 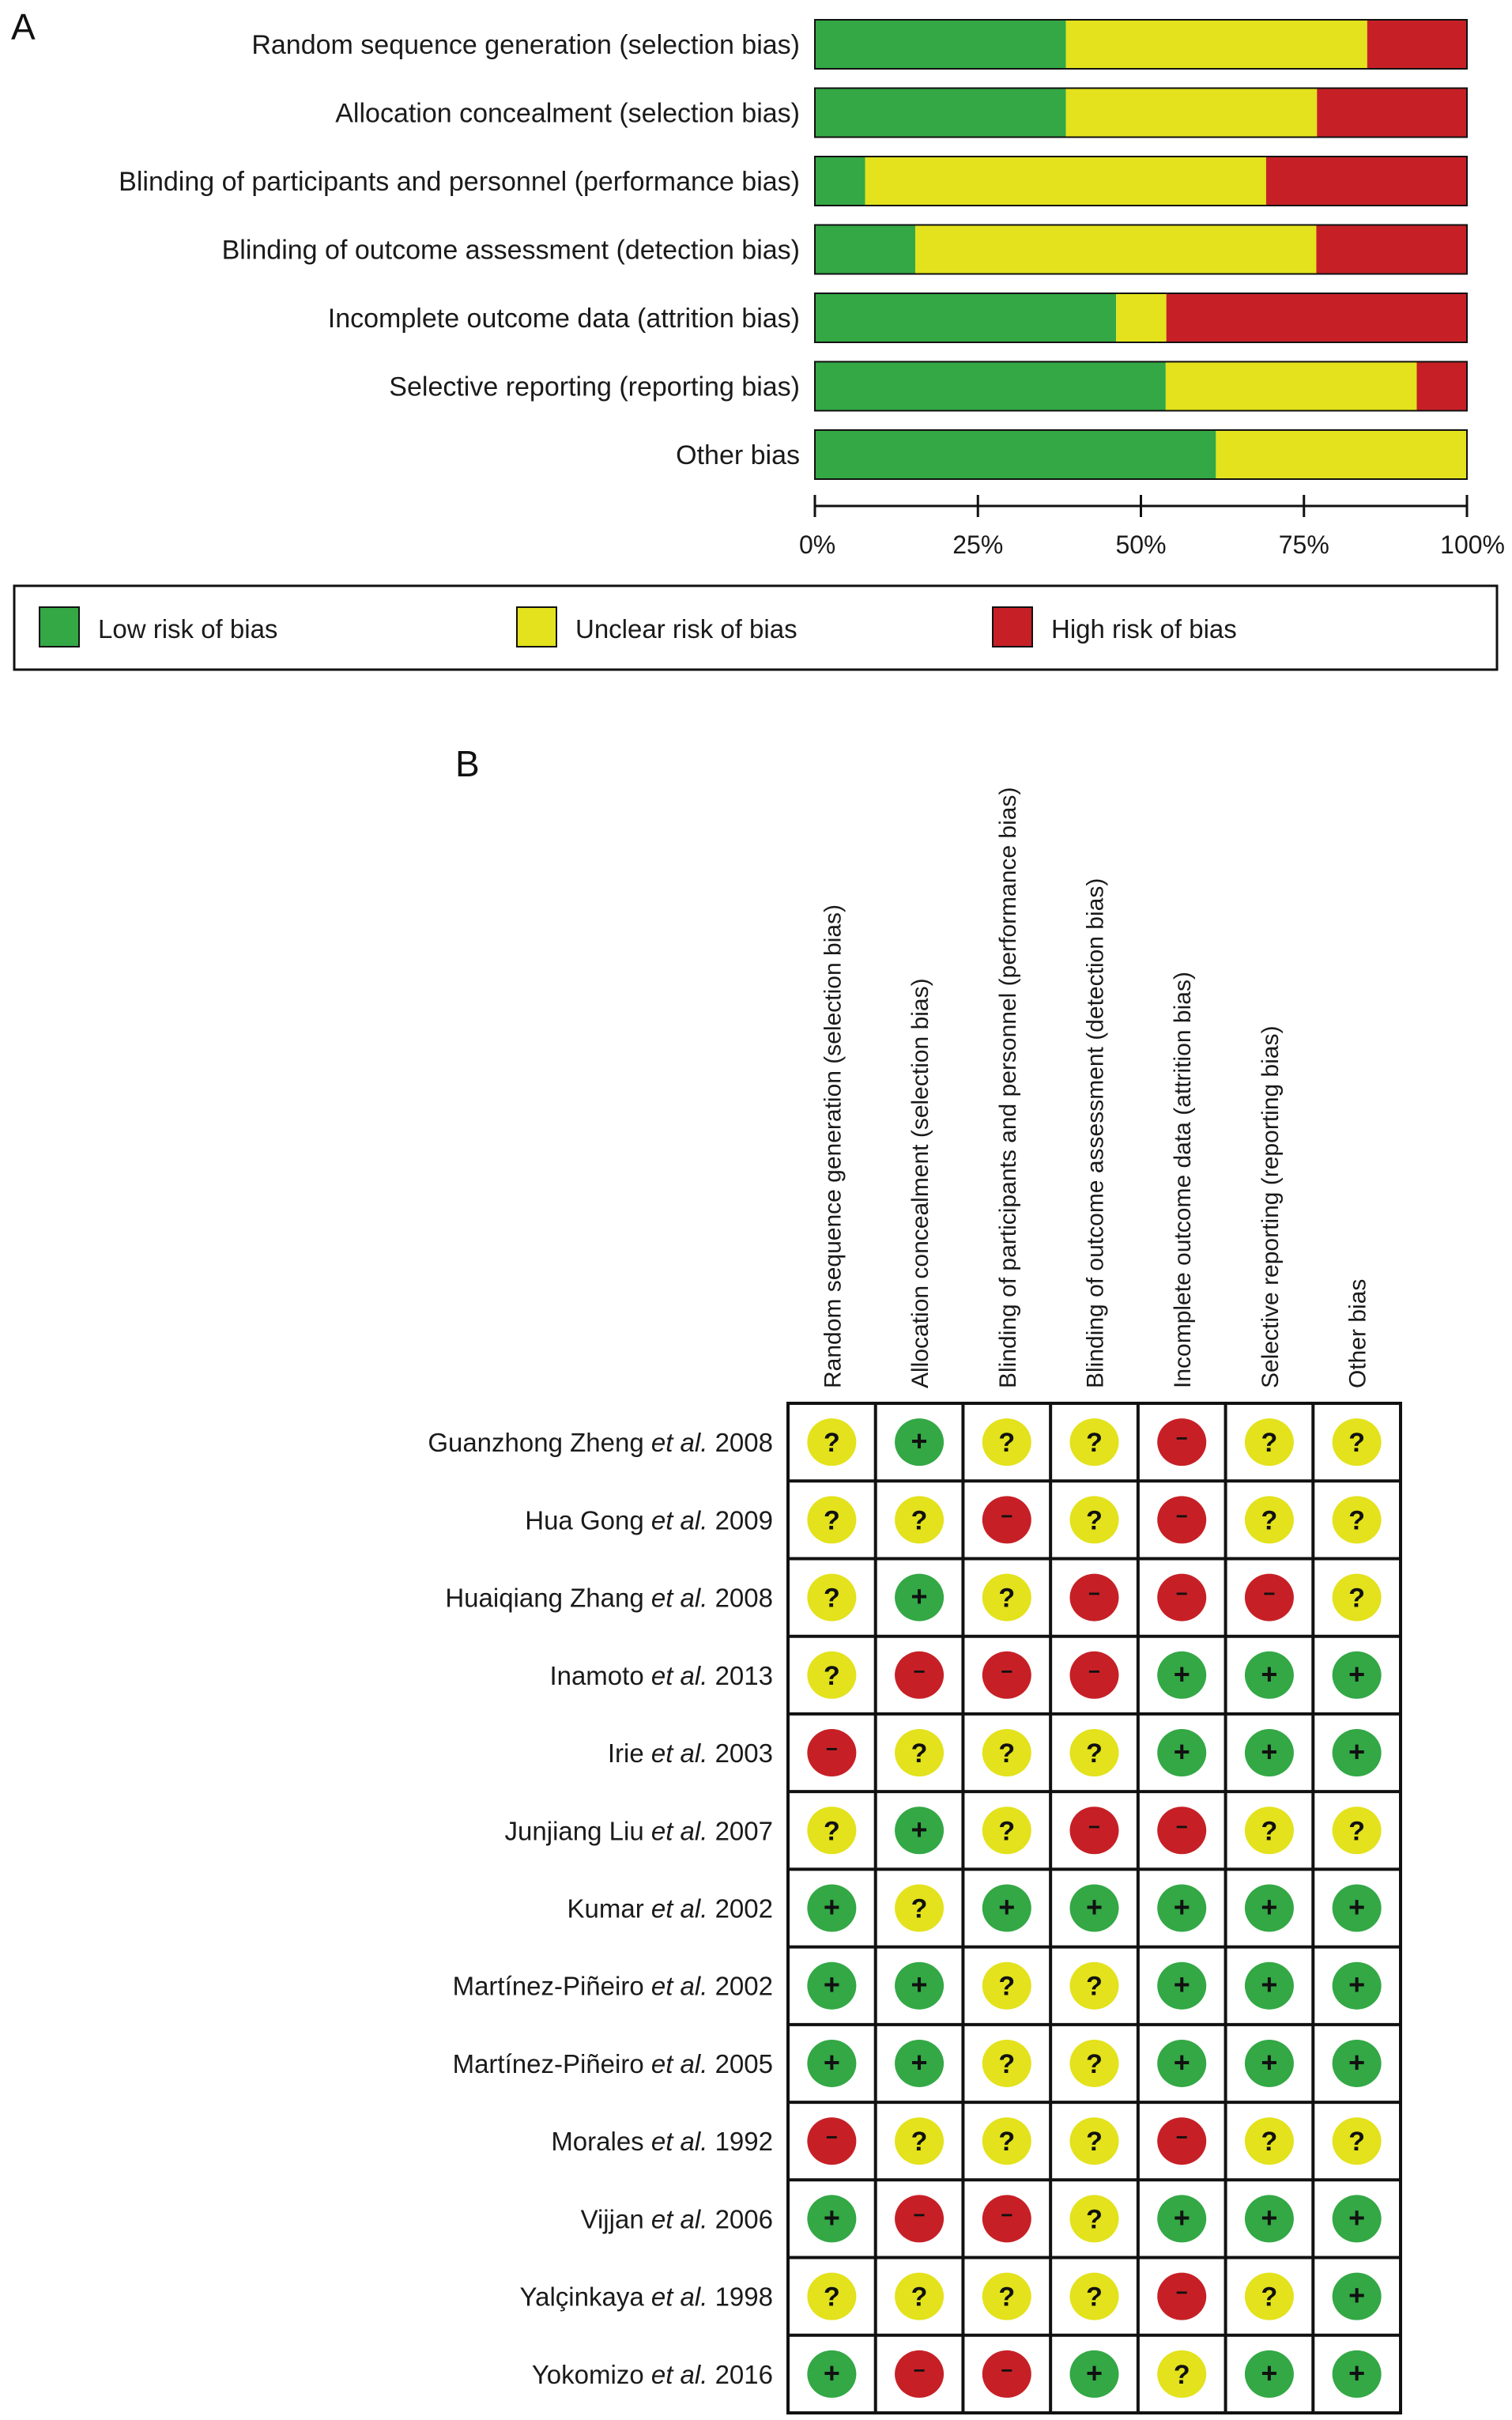 What do you see at coordinates (744, 1909) in the screenshot?
I see `study-year: 2002` at bounding box center [744, 1909].